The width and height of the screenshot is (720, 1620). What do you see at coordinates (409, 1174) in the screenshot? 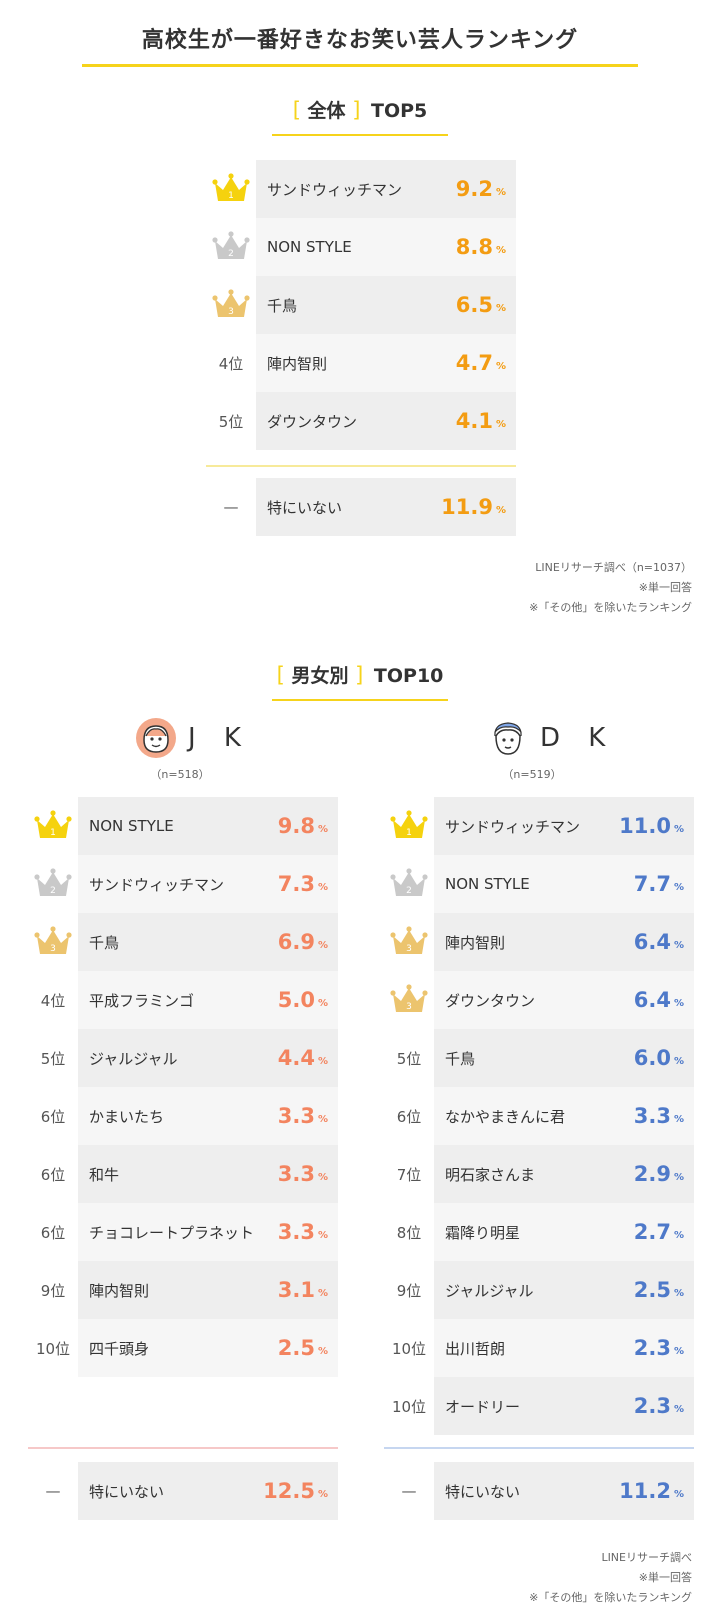
I see `rank-cell: 7位` at bounding box center [409, 1174].